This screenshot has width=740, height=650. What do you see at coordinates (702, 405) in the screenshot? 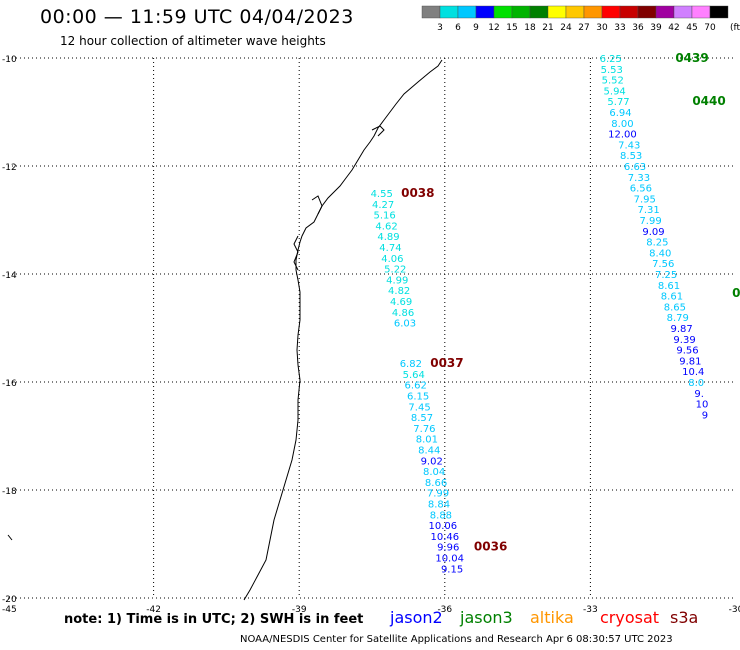
I see `wave-height-value: 10` at bounding box center [702, 405].